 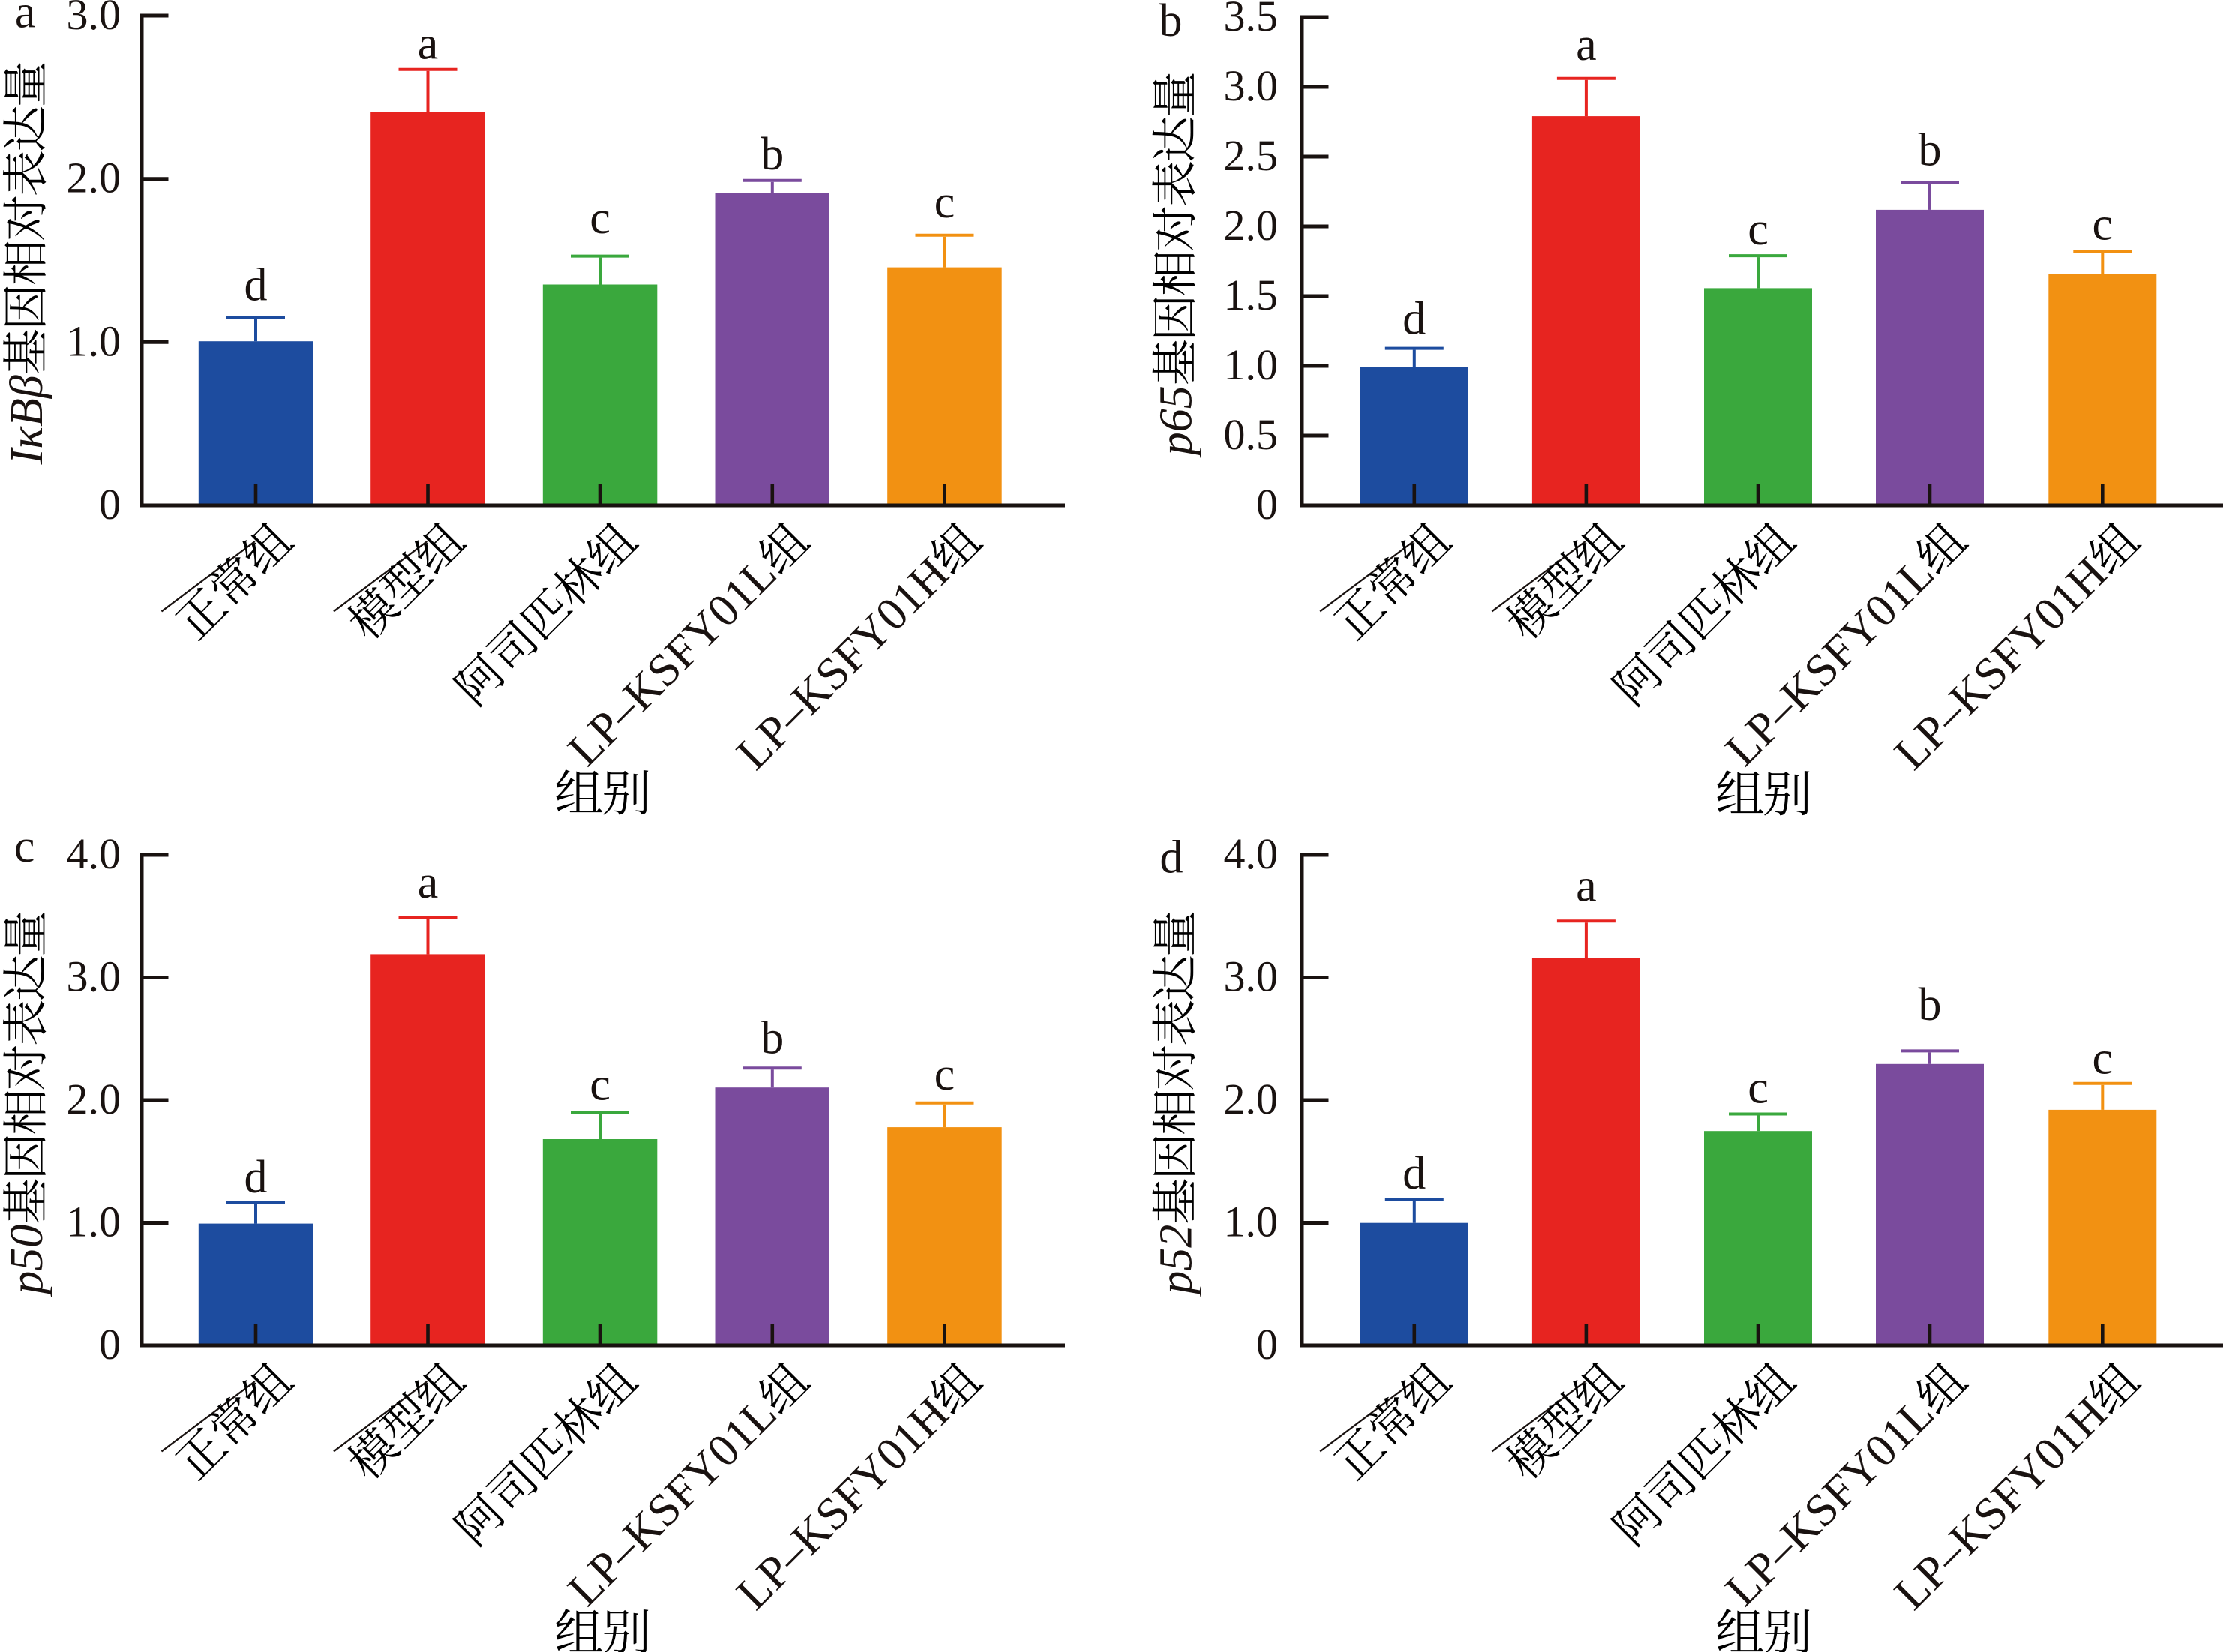 What do you see at coordinates (27, 1261) in the screenshot?
I see `svg-text: p50` at bounding box center [27, 1261].